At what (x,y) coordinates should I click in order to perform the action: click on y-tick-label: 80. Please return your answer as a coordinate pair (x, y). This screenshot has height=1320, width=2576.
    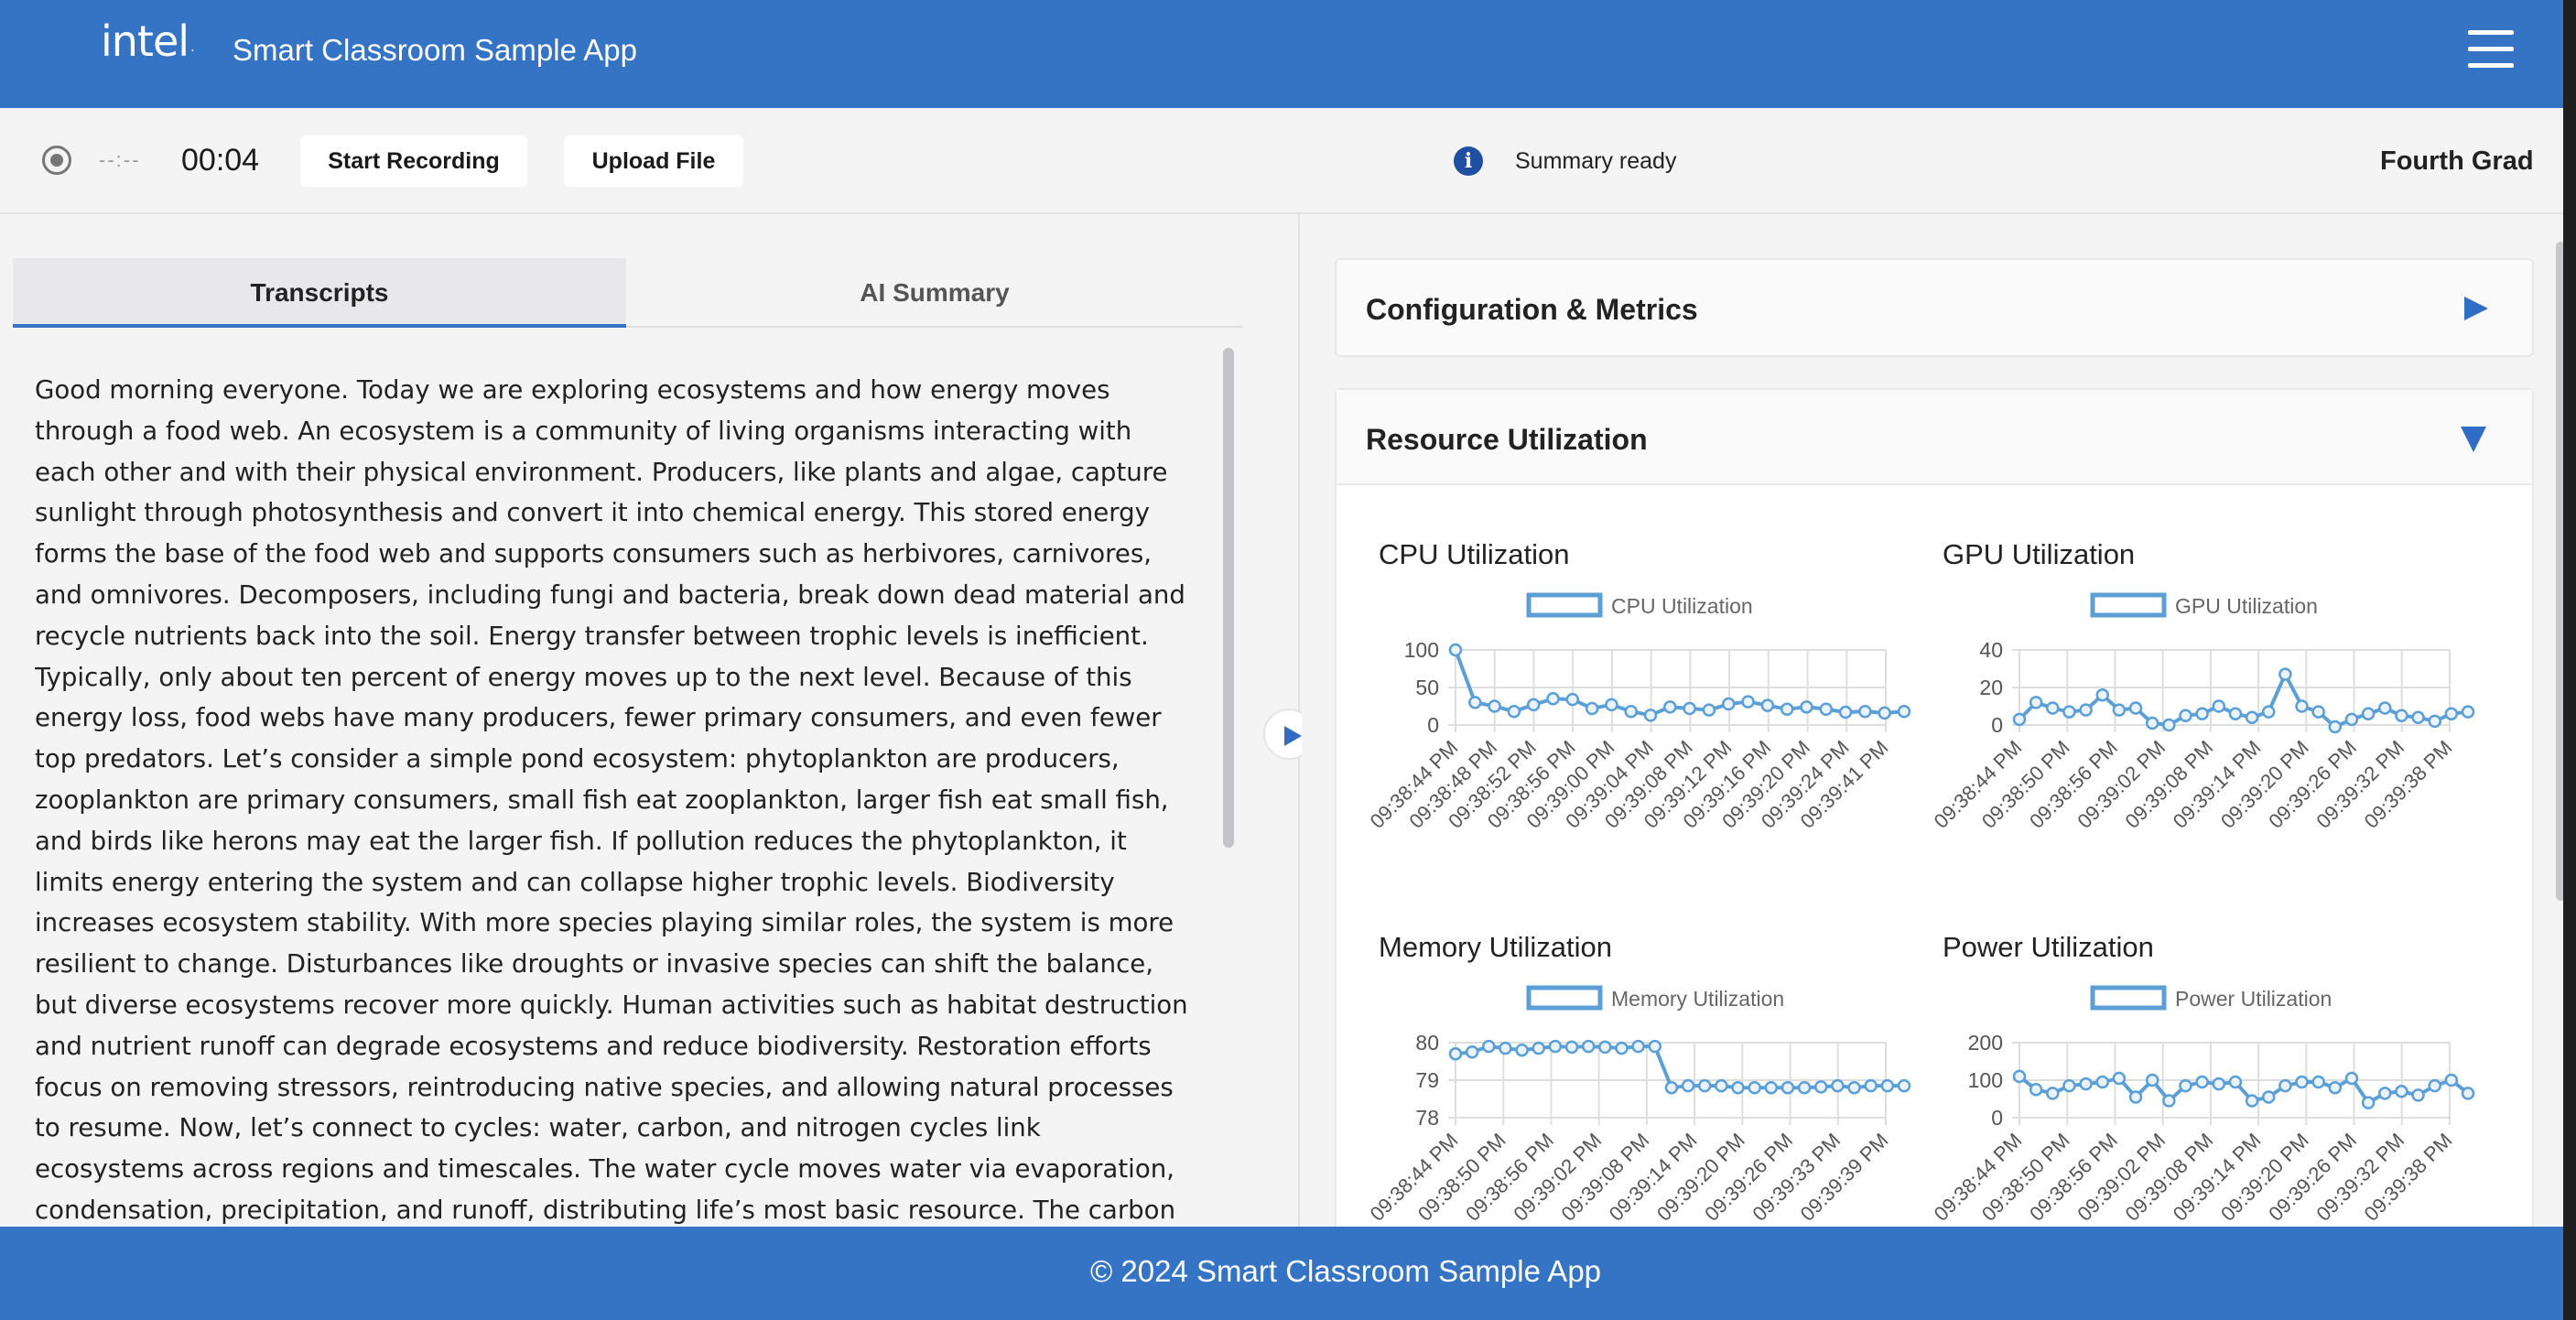
    Looking at the image, I should click on (1427, 1043).